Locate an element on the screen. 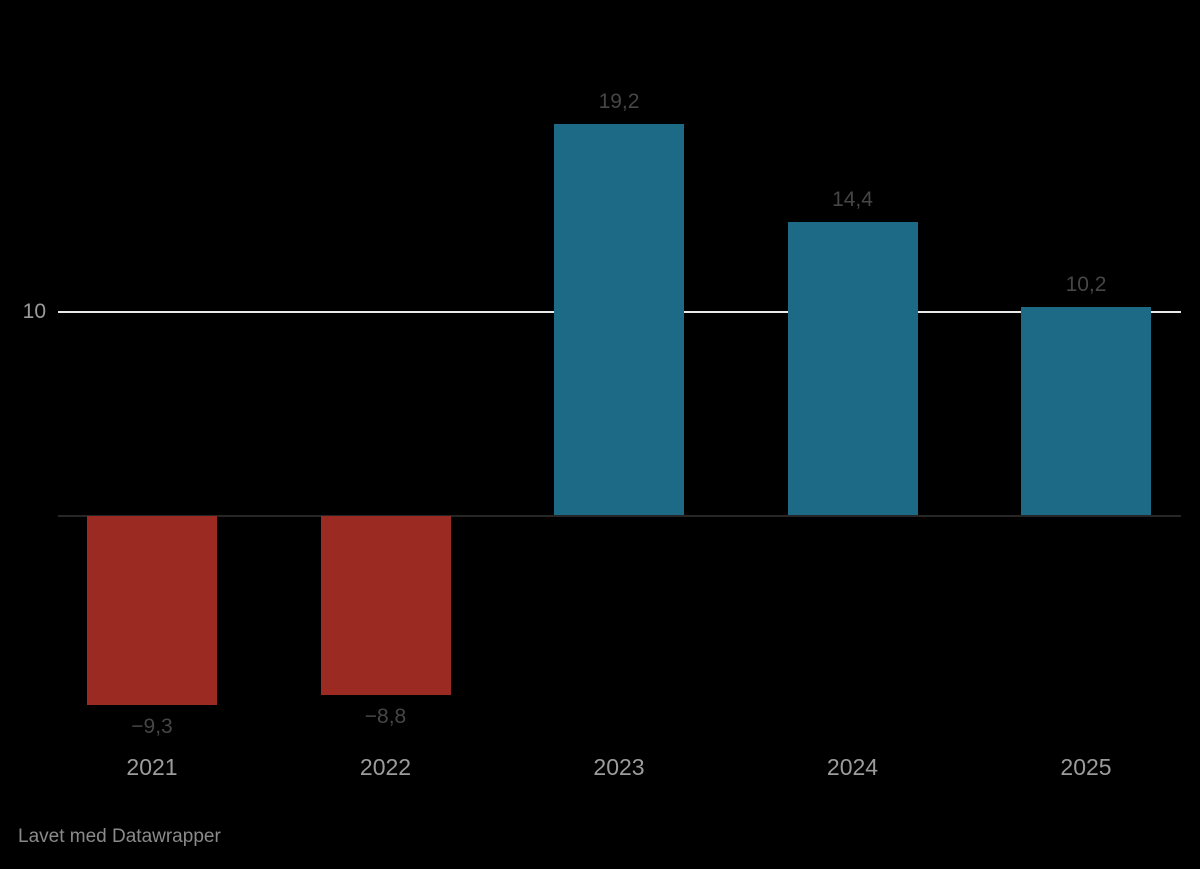 This screenshot has height=869, width=1200. value-label-2023: 19,2 is located at coordinates (619, 101).